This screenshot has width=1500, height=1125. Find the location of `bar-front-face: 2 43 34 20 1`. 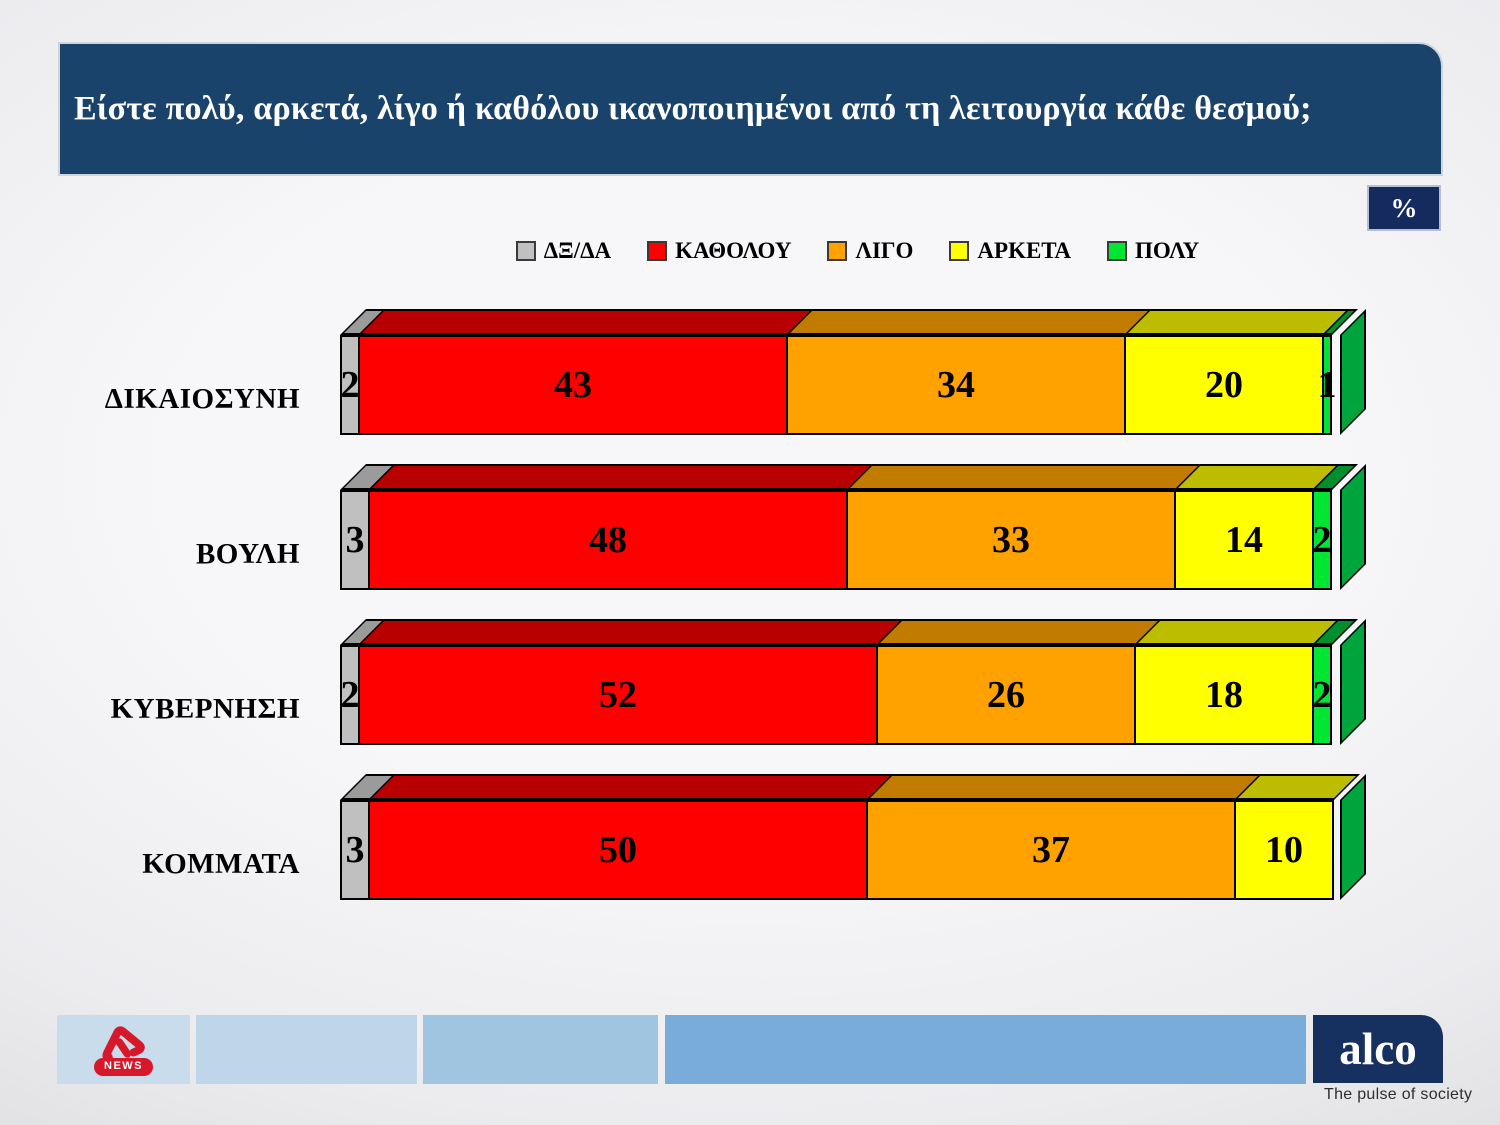

bar-front-face: 2 43 34 20 1 is located at coordinates (838, 385).